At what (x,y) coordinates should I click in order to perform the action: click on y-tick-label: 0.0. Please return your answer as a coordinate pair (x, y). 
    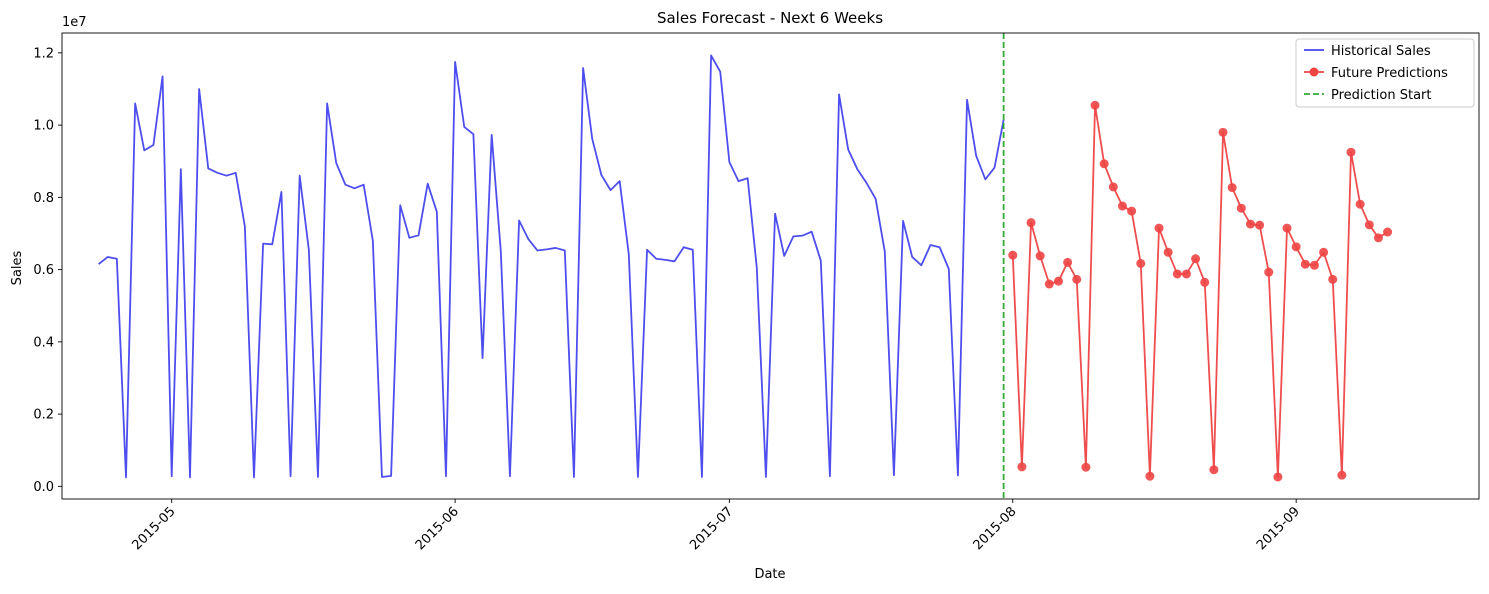
    Looking at the image, I should click on (43, 487).